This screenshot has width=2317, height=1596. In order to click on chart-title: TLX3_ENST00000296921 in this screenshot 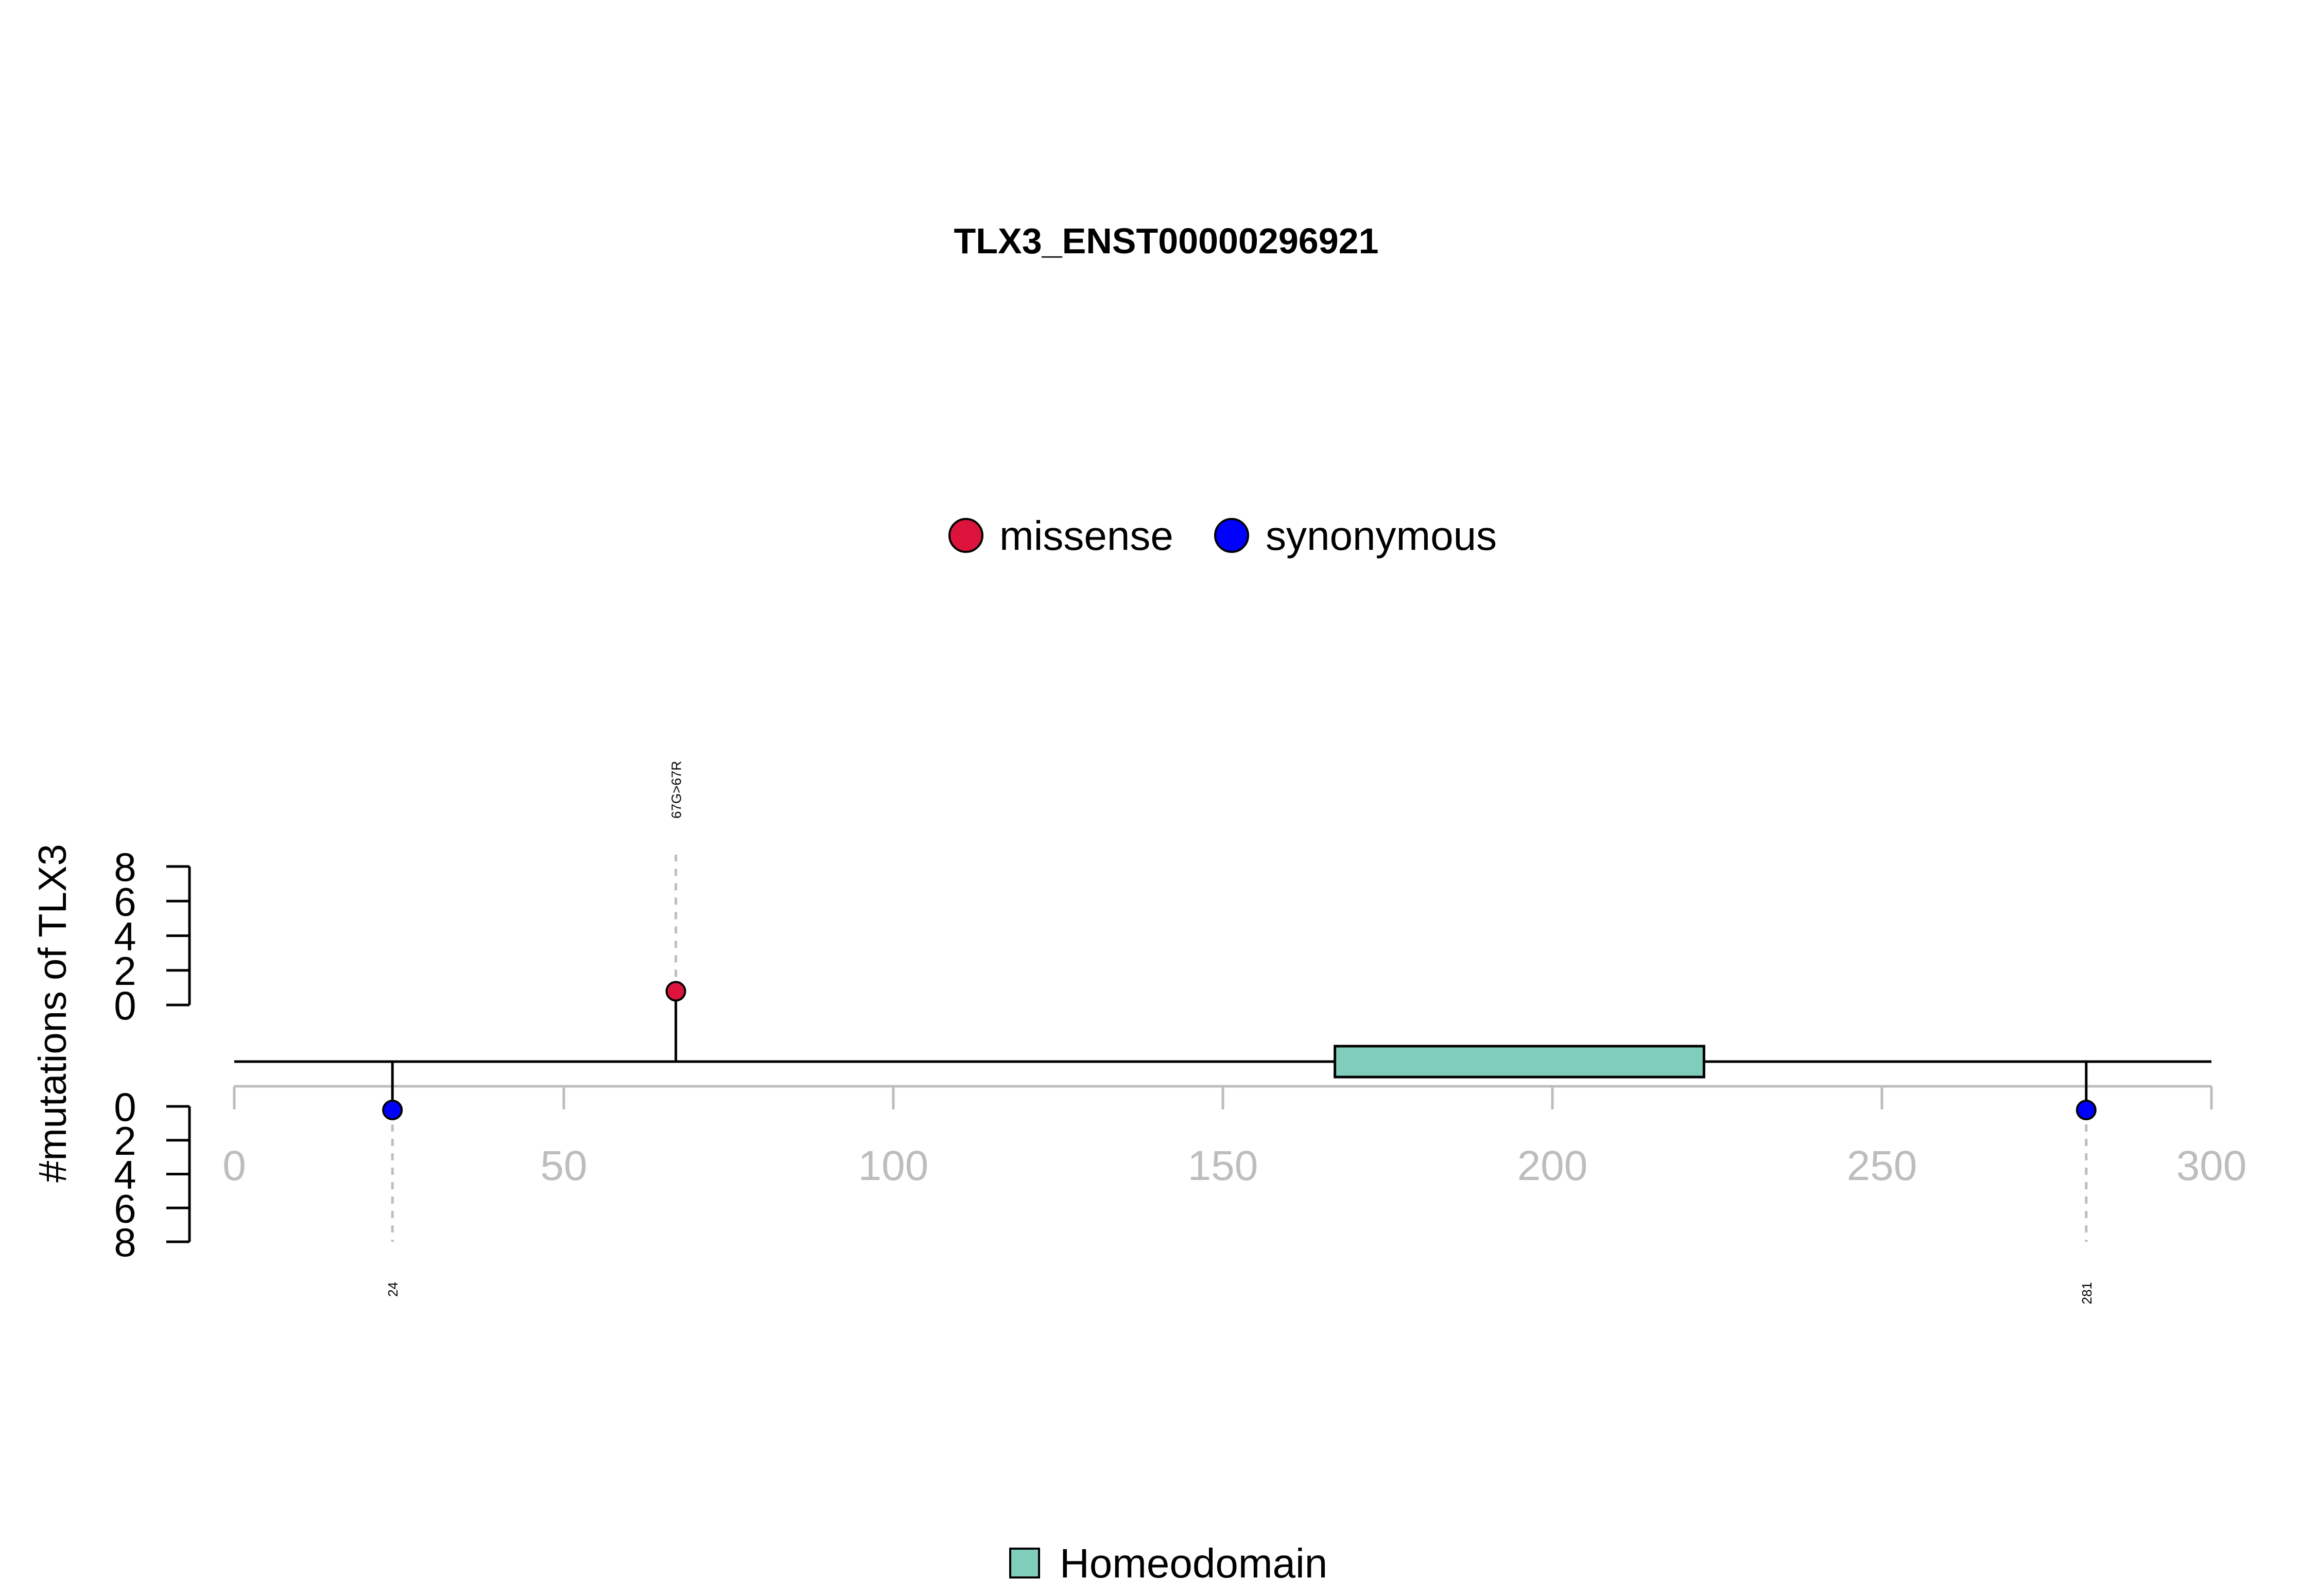, I will do `click(1166, 241)`.